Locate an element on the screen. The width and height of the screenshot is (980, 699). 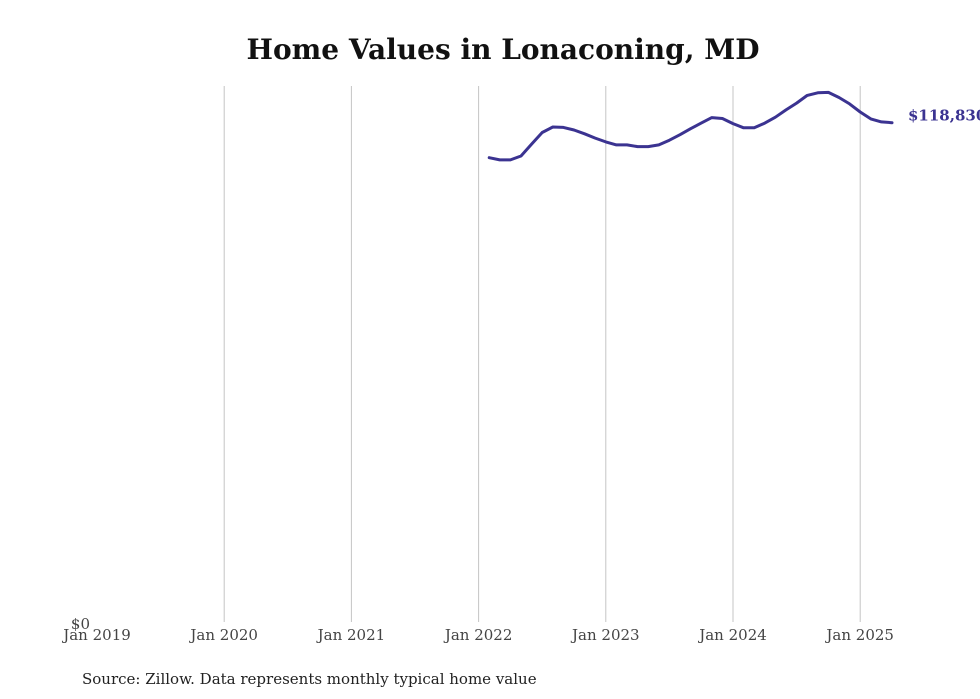
x-tick-jan-2024: Jan 2024 is located at coordinates (732, 635).